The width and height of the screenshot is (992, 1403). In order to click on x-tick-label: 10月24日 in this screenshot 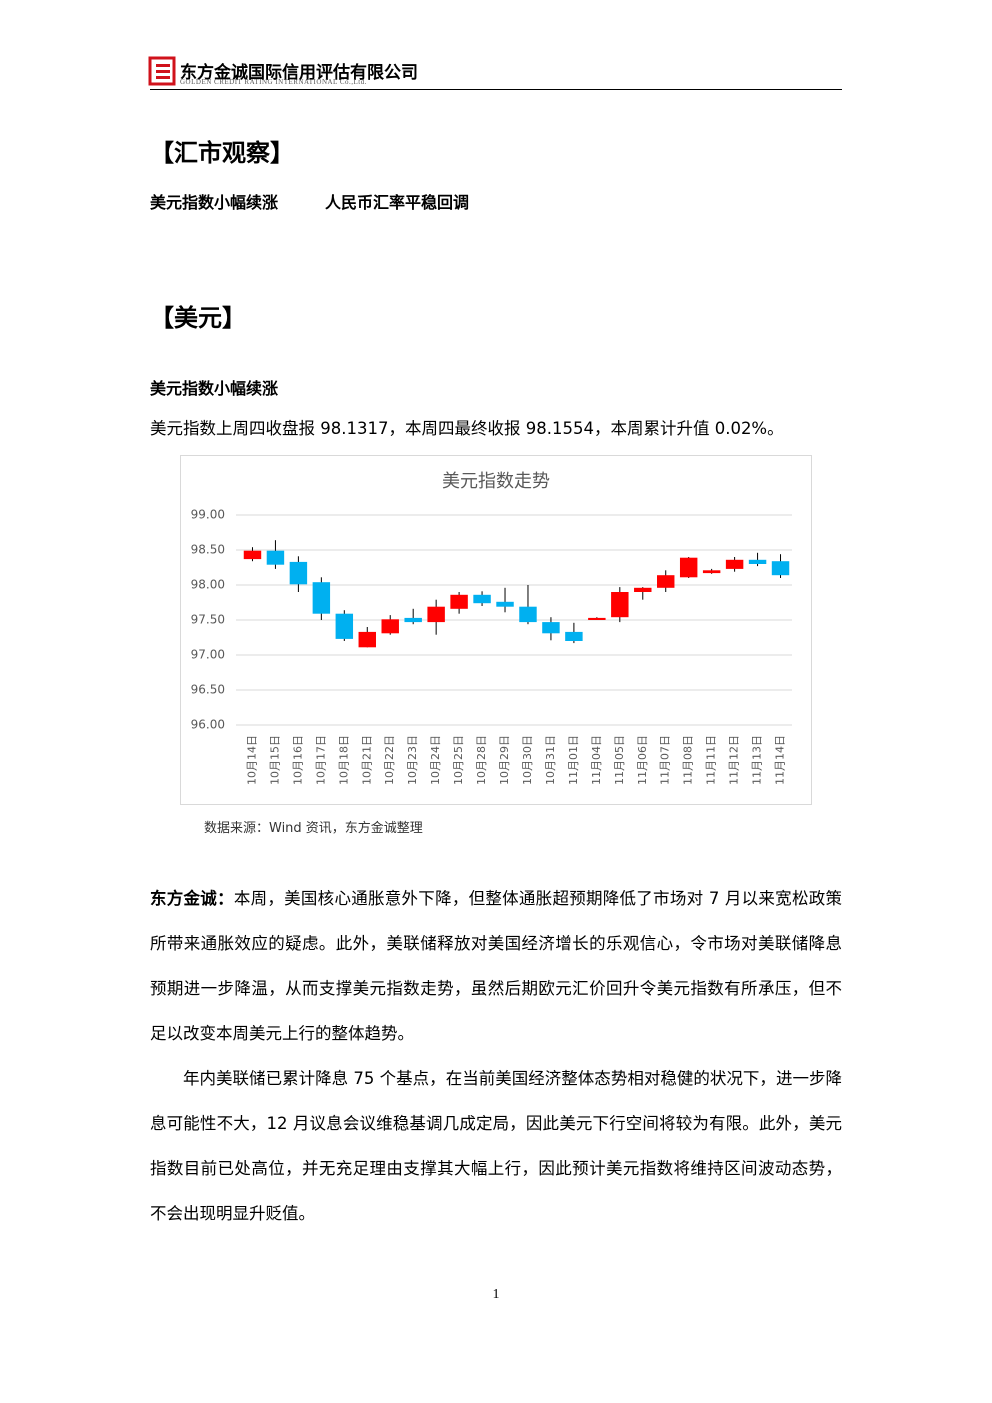, I will do `click(435, 760)`.